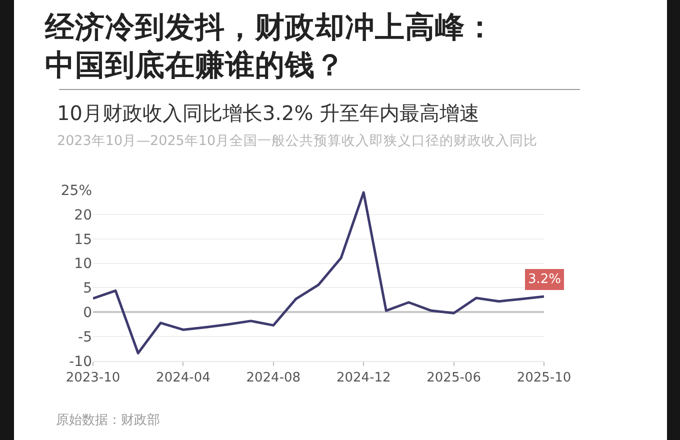  Describe the element at coordinates (93, 378) in the screenshot. I see `x-tick-label: 2023-10` at that location.